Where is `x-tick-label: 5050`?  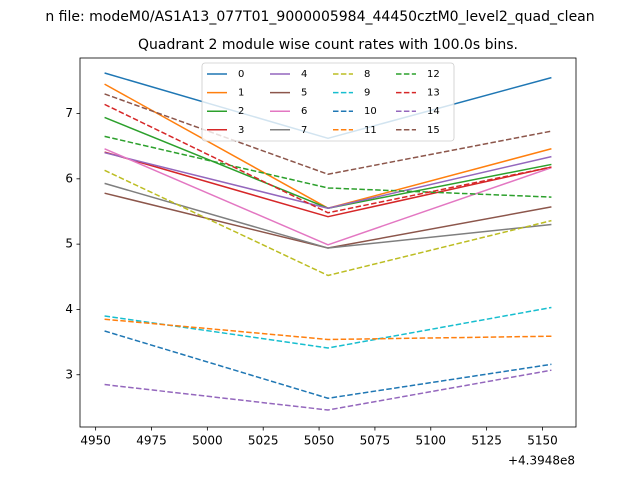
x-tick-label: 5050 is located at coordinates (319, 441).